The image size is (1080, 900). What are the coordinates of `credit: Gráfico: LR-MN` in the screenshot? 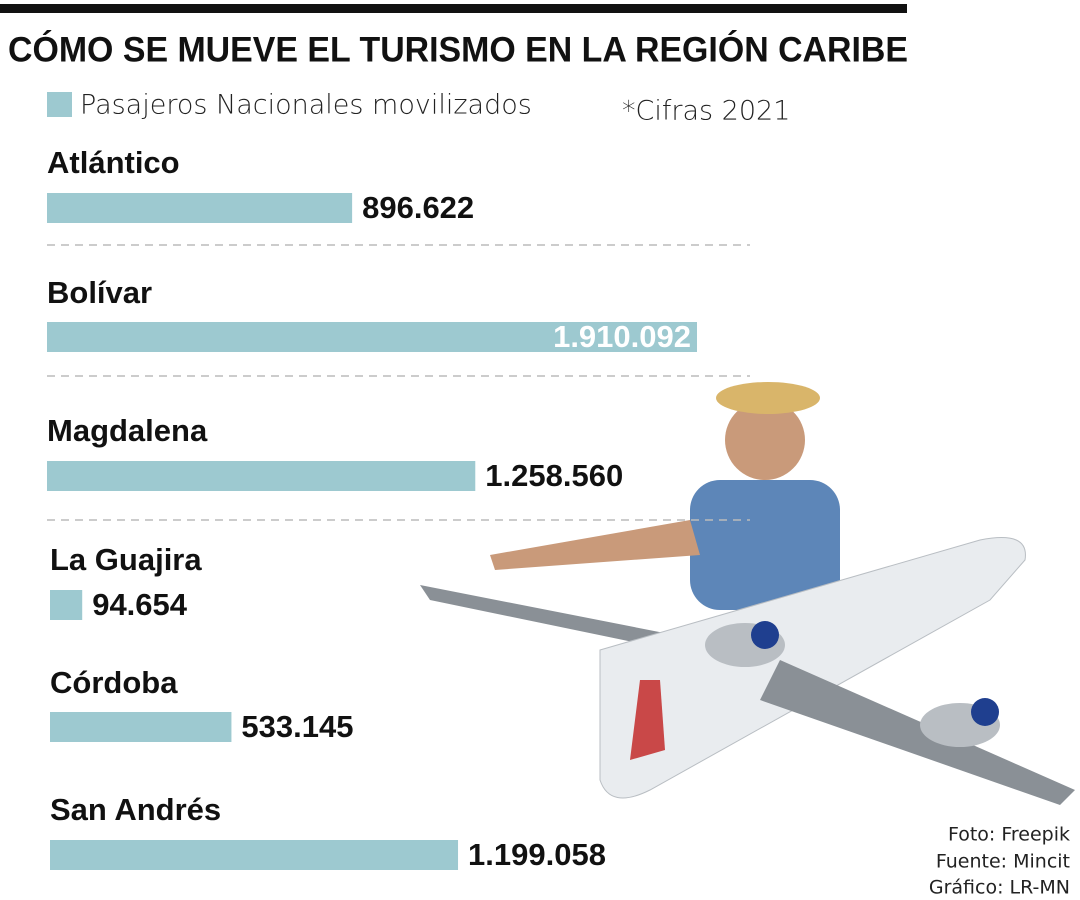 It's located at (999, 888).